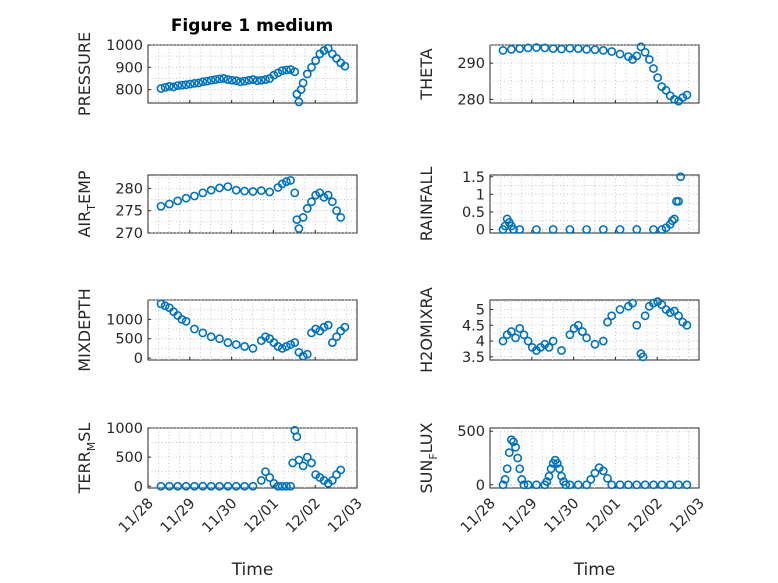 The height and width of the screenshot is (583, 778). What do you see at coordinates (84, 74) in the screenshot?
I see `y-axis-label: PRESSURE` at bounding box center [84, 74].